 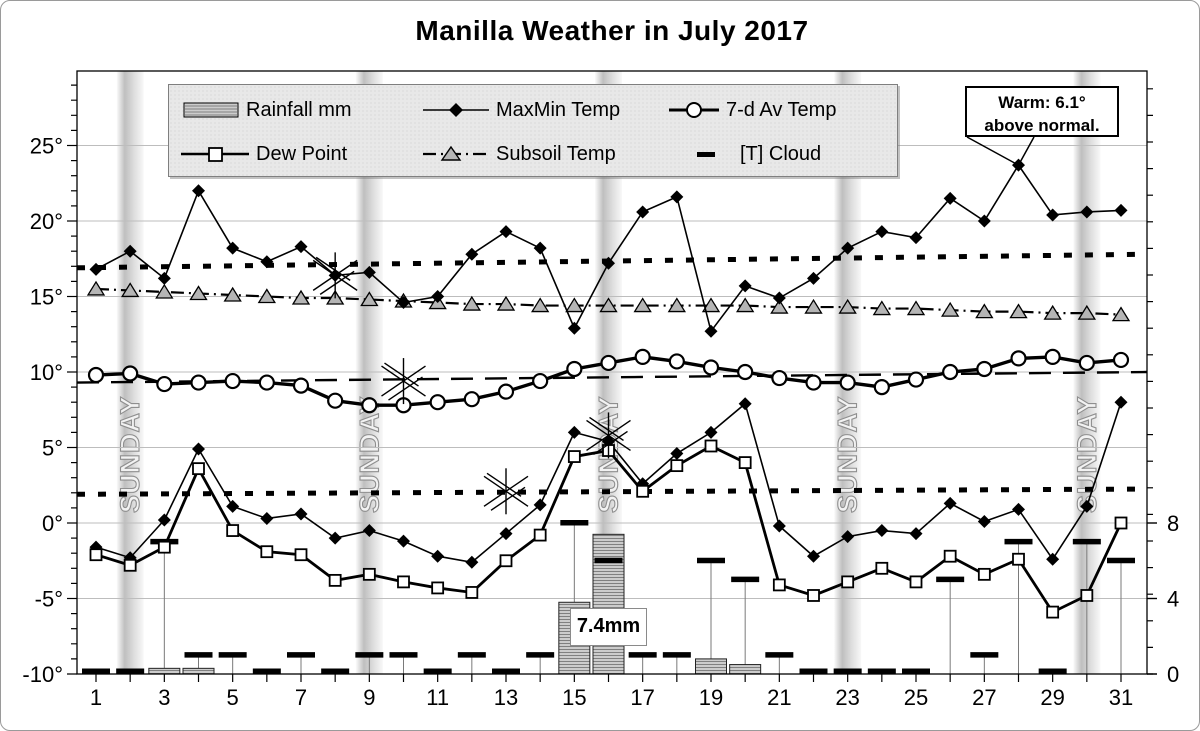 I want to click on x-label-day-25: 25, so click(x=916, y=697).